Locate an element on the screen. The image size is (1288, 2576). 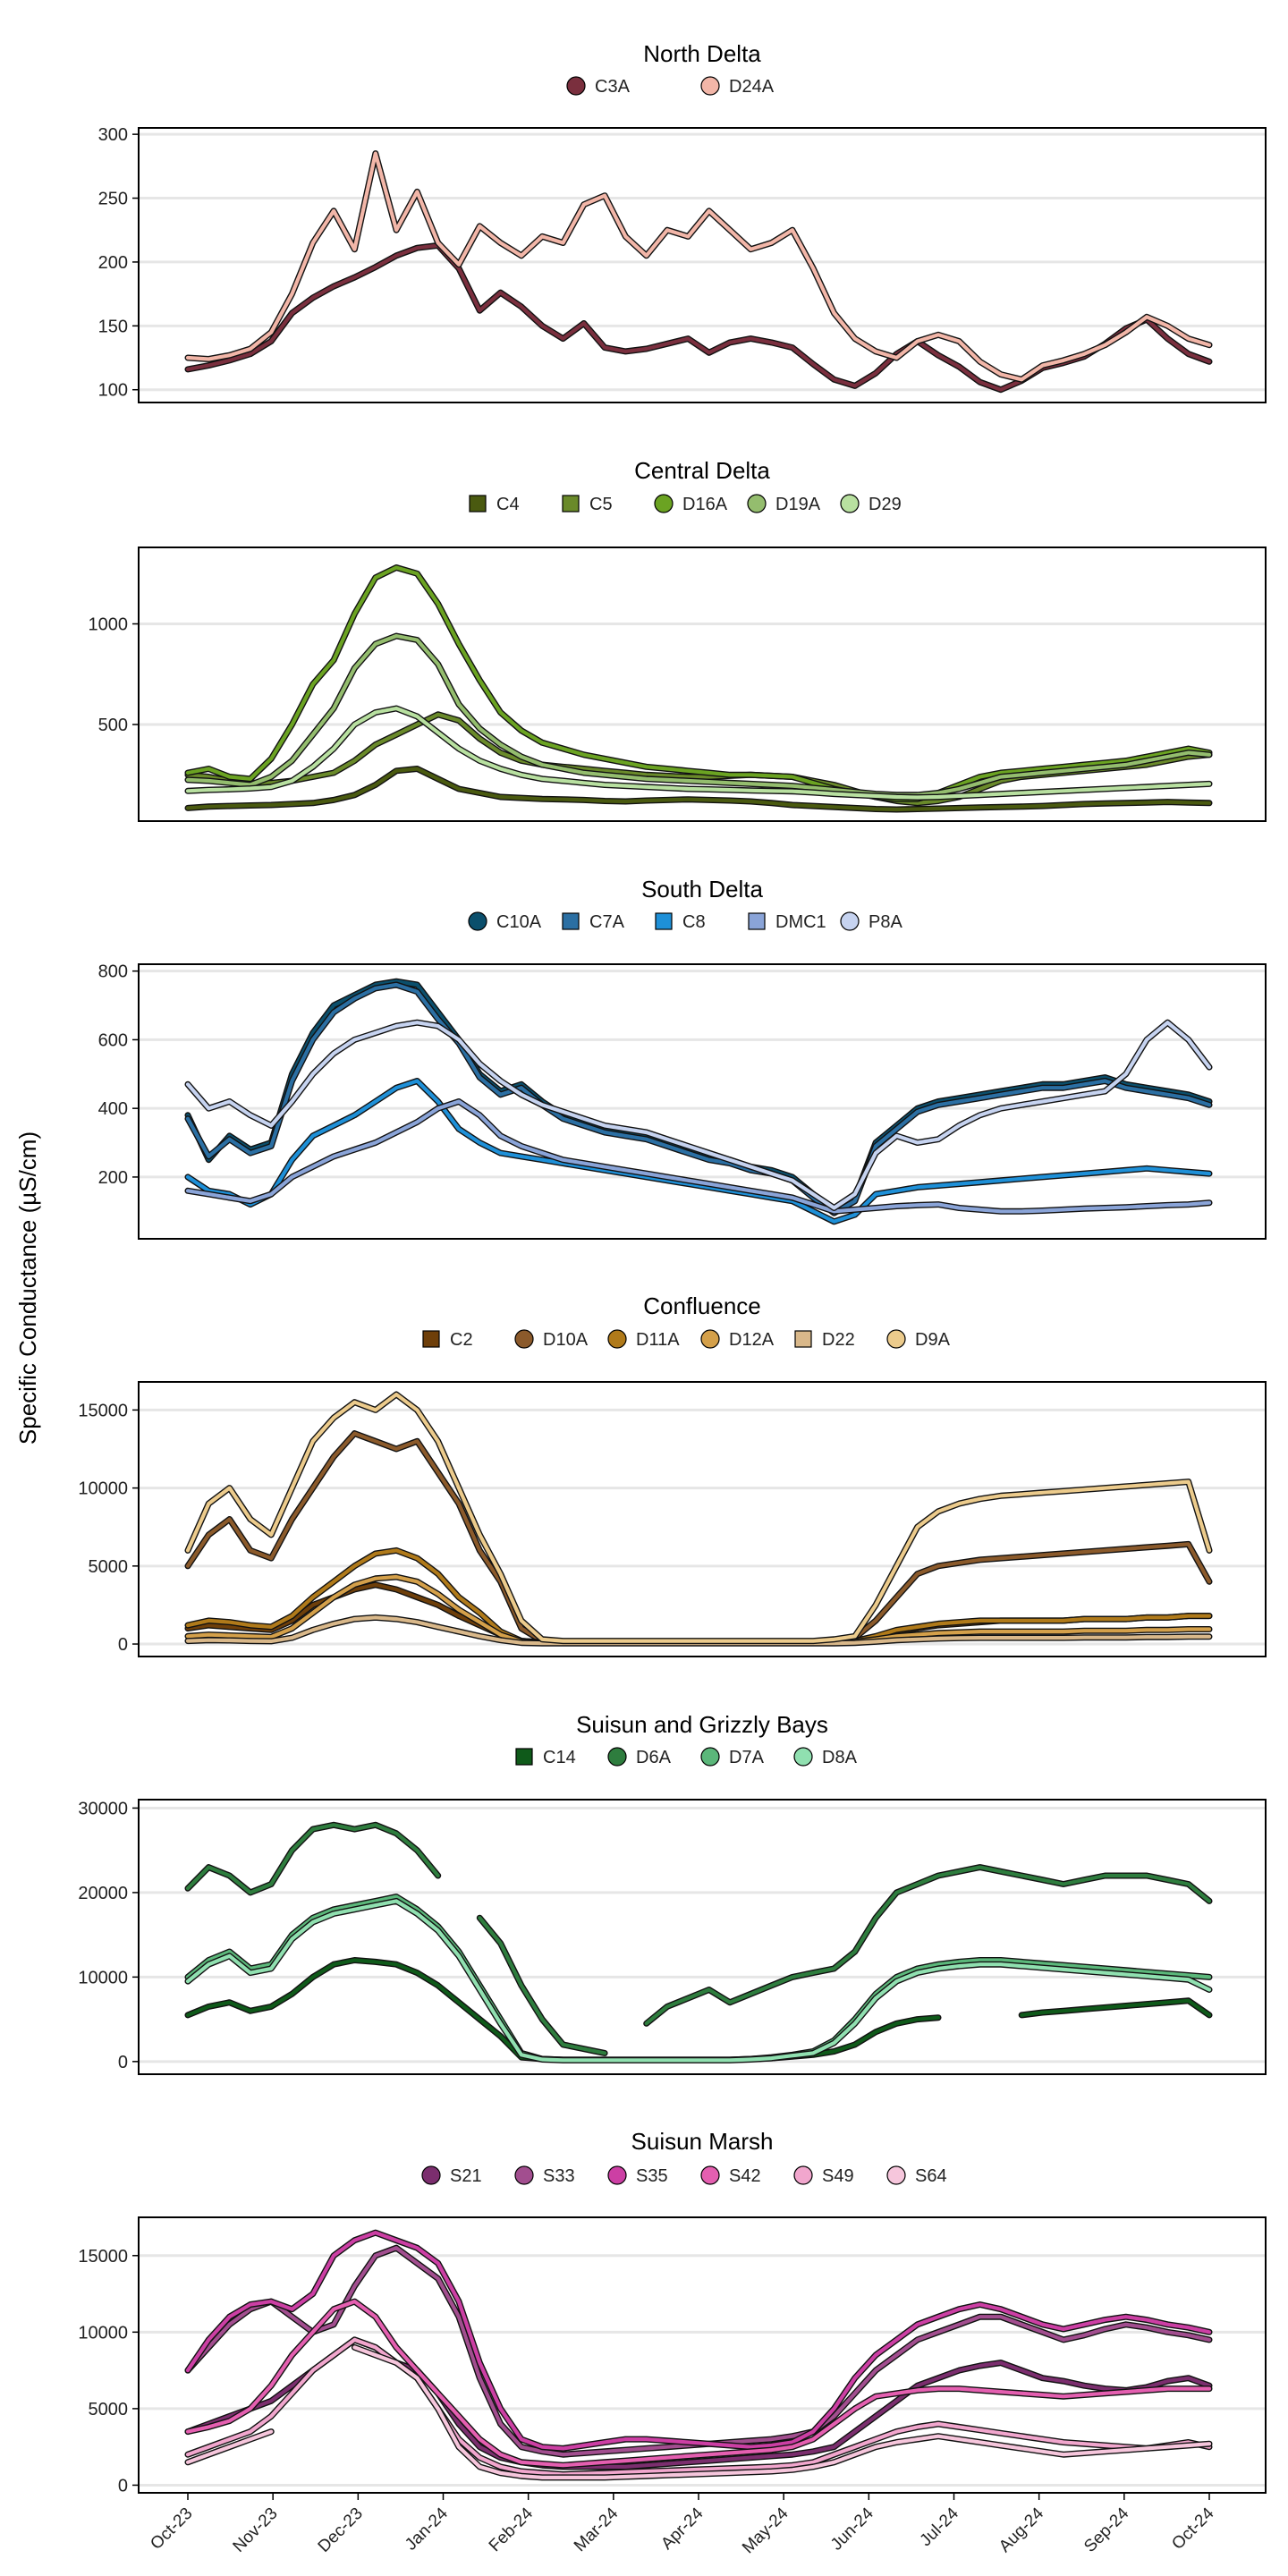
legend-item-d6a: D6A is located at coordinates (639, 1757).